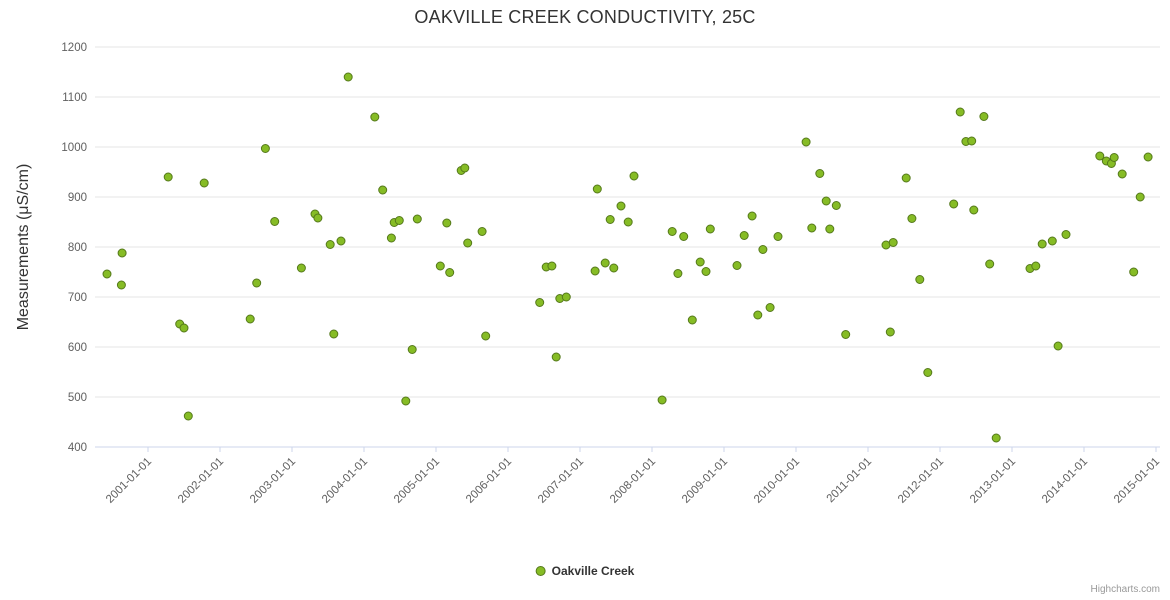 The height and width of the screenshot is (600, 1170). Describe the element at coordinates (561, 481) in the screenshot. I see `x-tick-label: 2007-01-01` at that location.